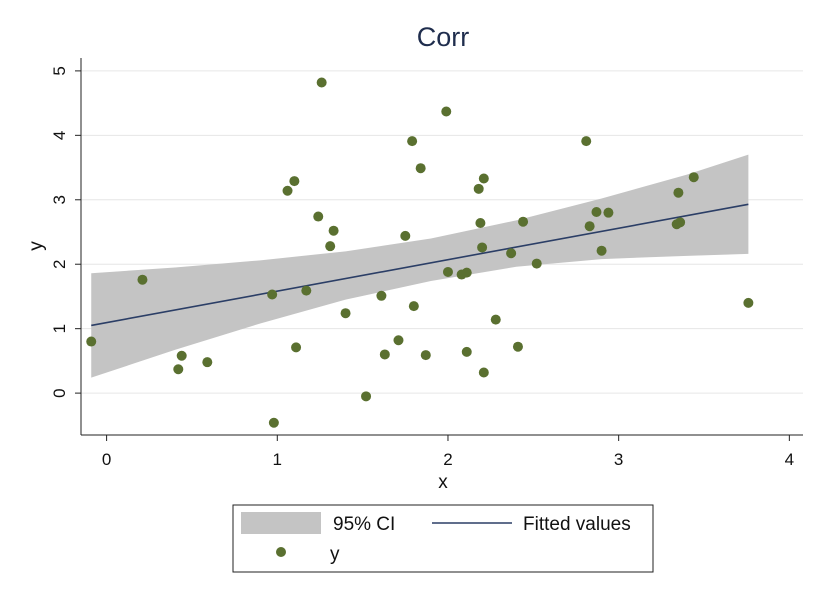 Image resolution: width=825 pixels, height=600 pixels. I want to click on legend: 95% CI Fitted values y, so click(443, 538).